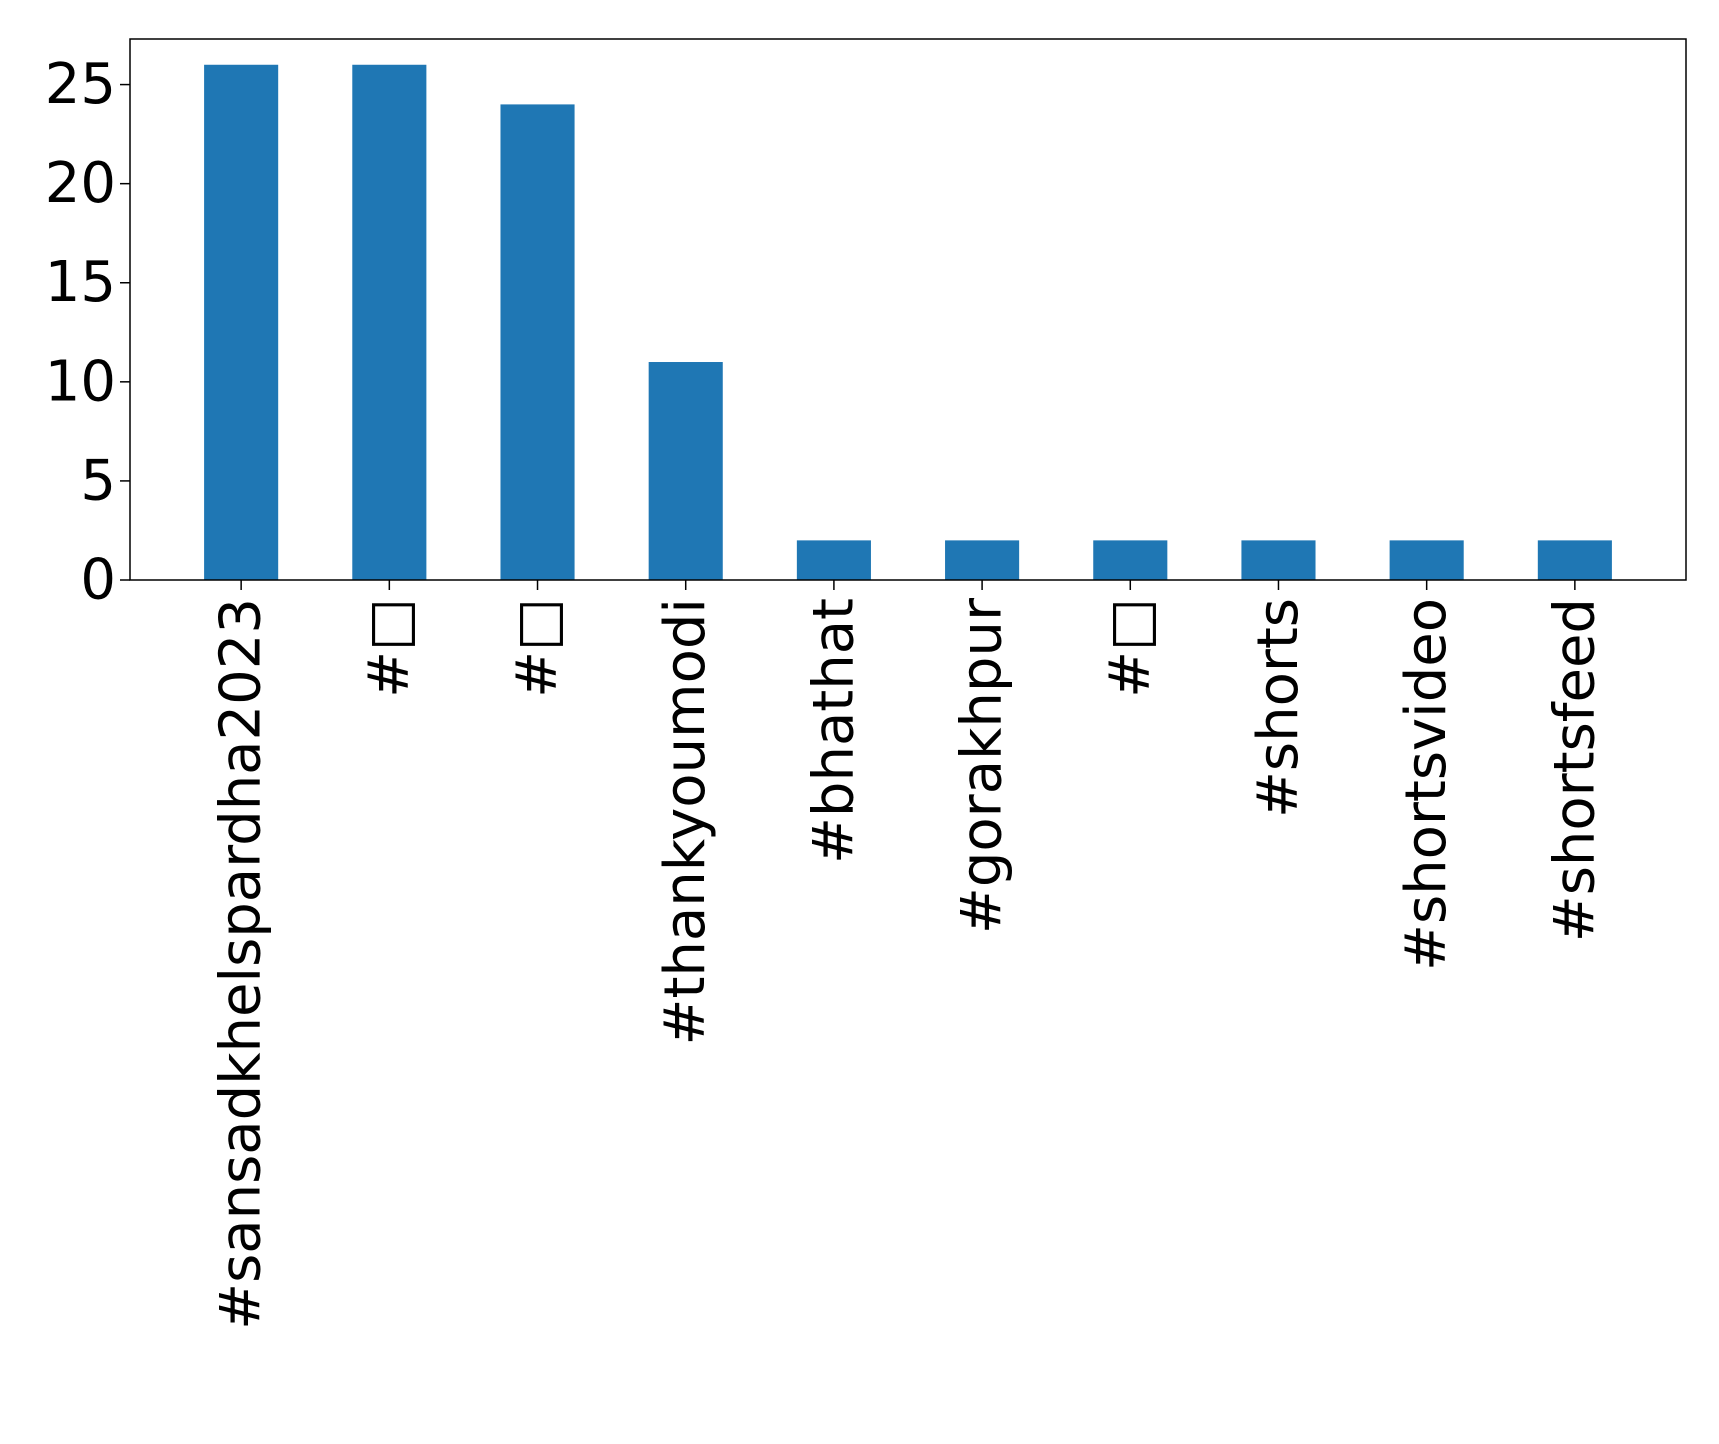 The image size is (1719, 1444). What do you see at coordinates (80, 84) in the screenshot?
I see `y-tick-label-5: 25` at bounding box center [80, 84].